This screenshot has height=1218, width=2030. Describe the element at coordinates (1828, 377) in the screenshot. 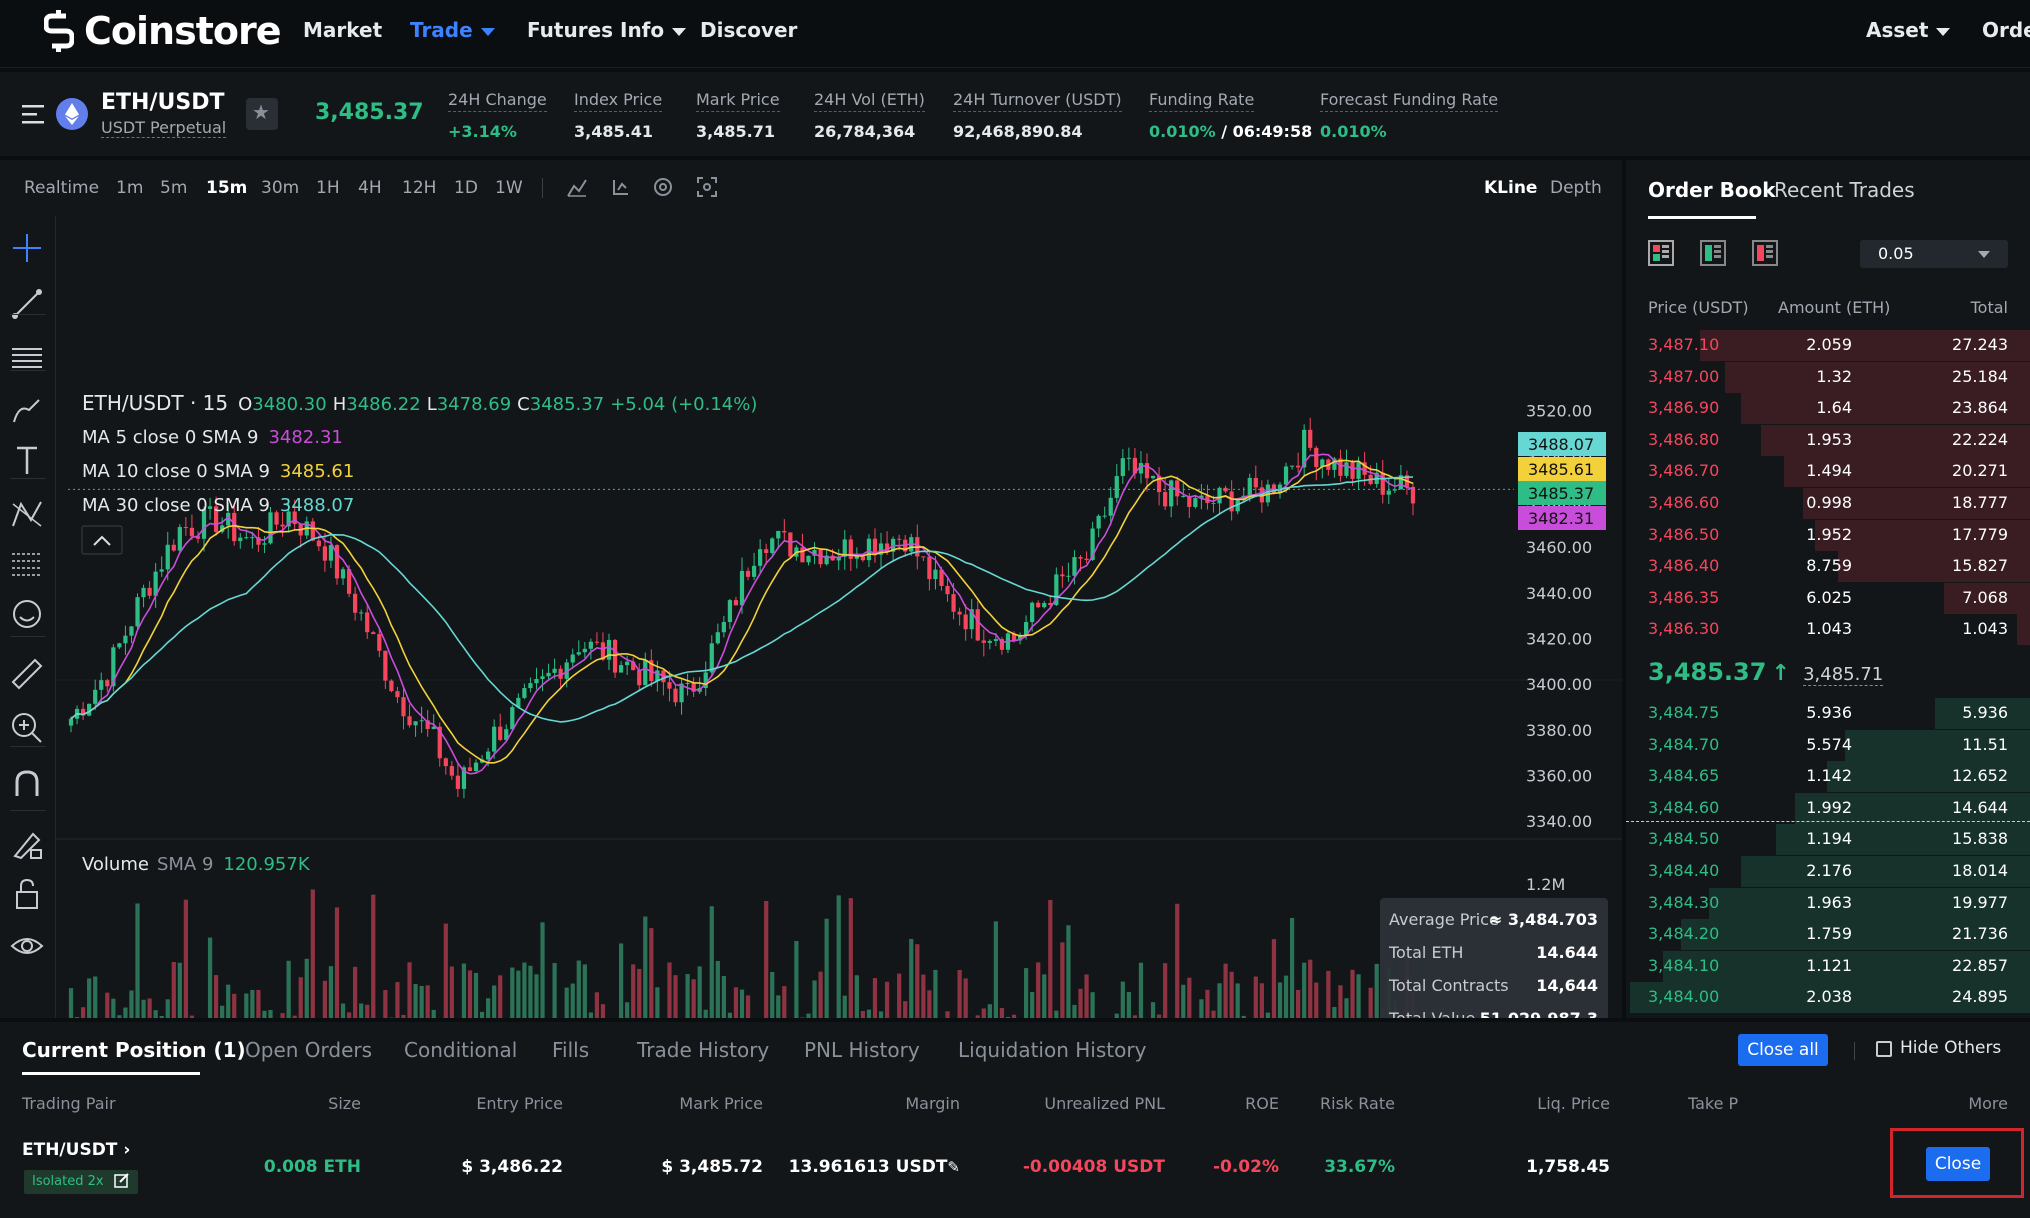

I see `ask-row: 3,487.00 1.32 25.184` at that location.